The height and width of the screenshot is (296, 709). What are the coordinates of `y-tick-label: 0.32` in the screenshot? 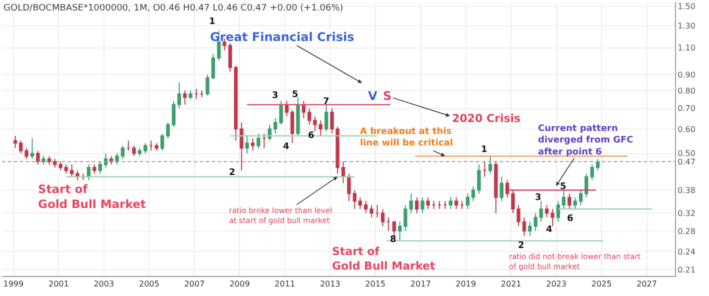 It's located at (687, 213).